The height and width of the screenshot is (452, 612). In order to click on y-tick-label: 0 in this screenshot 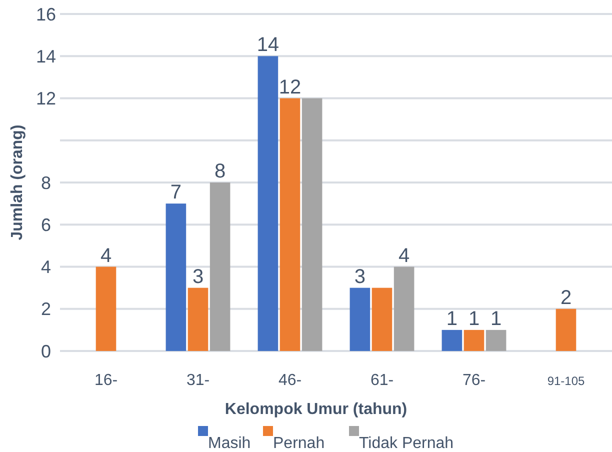, I will do `click(46, 351)`.